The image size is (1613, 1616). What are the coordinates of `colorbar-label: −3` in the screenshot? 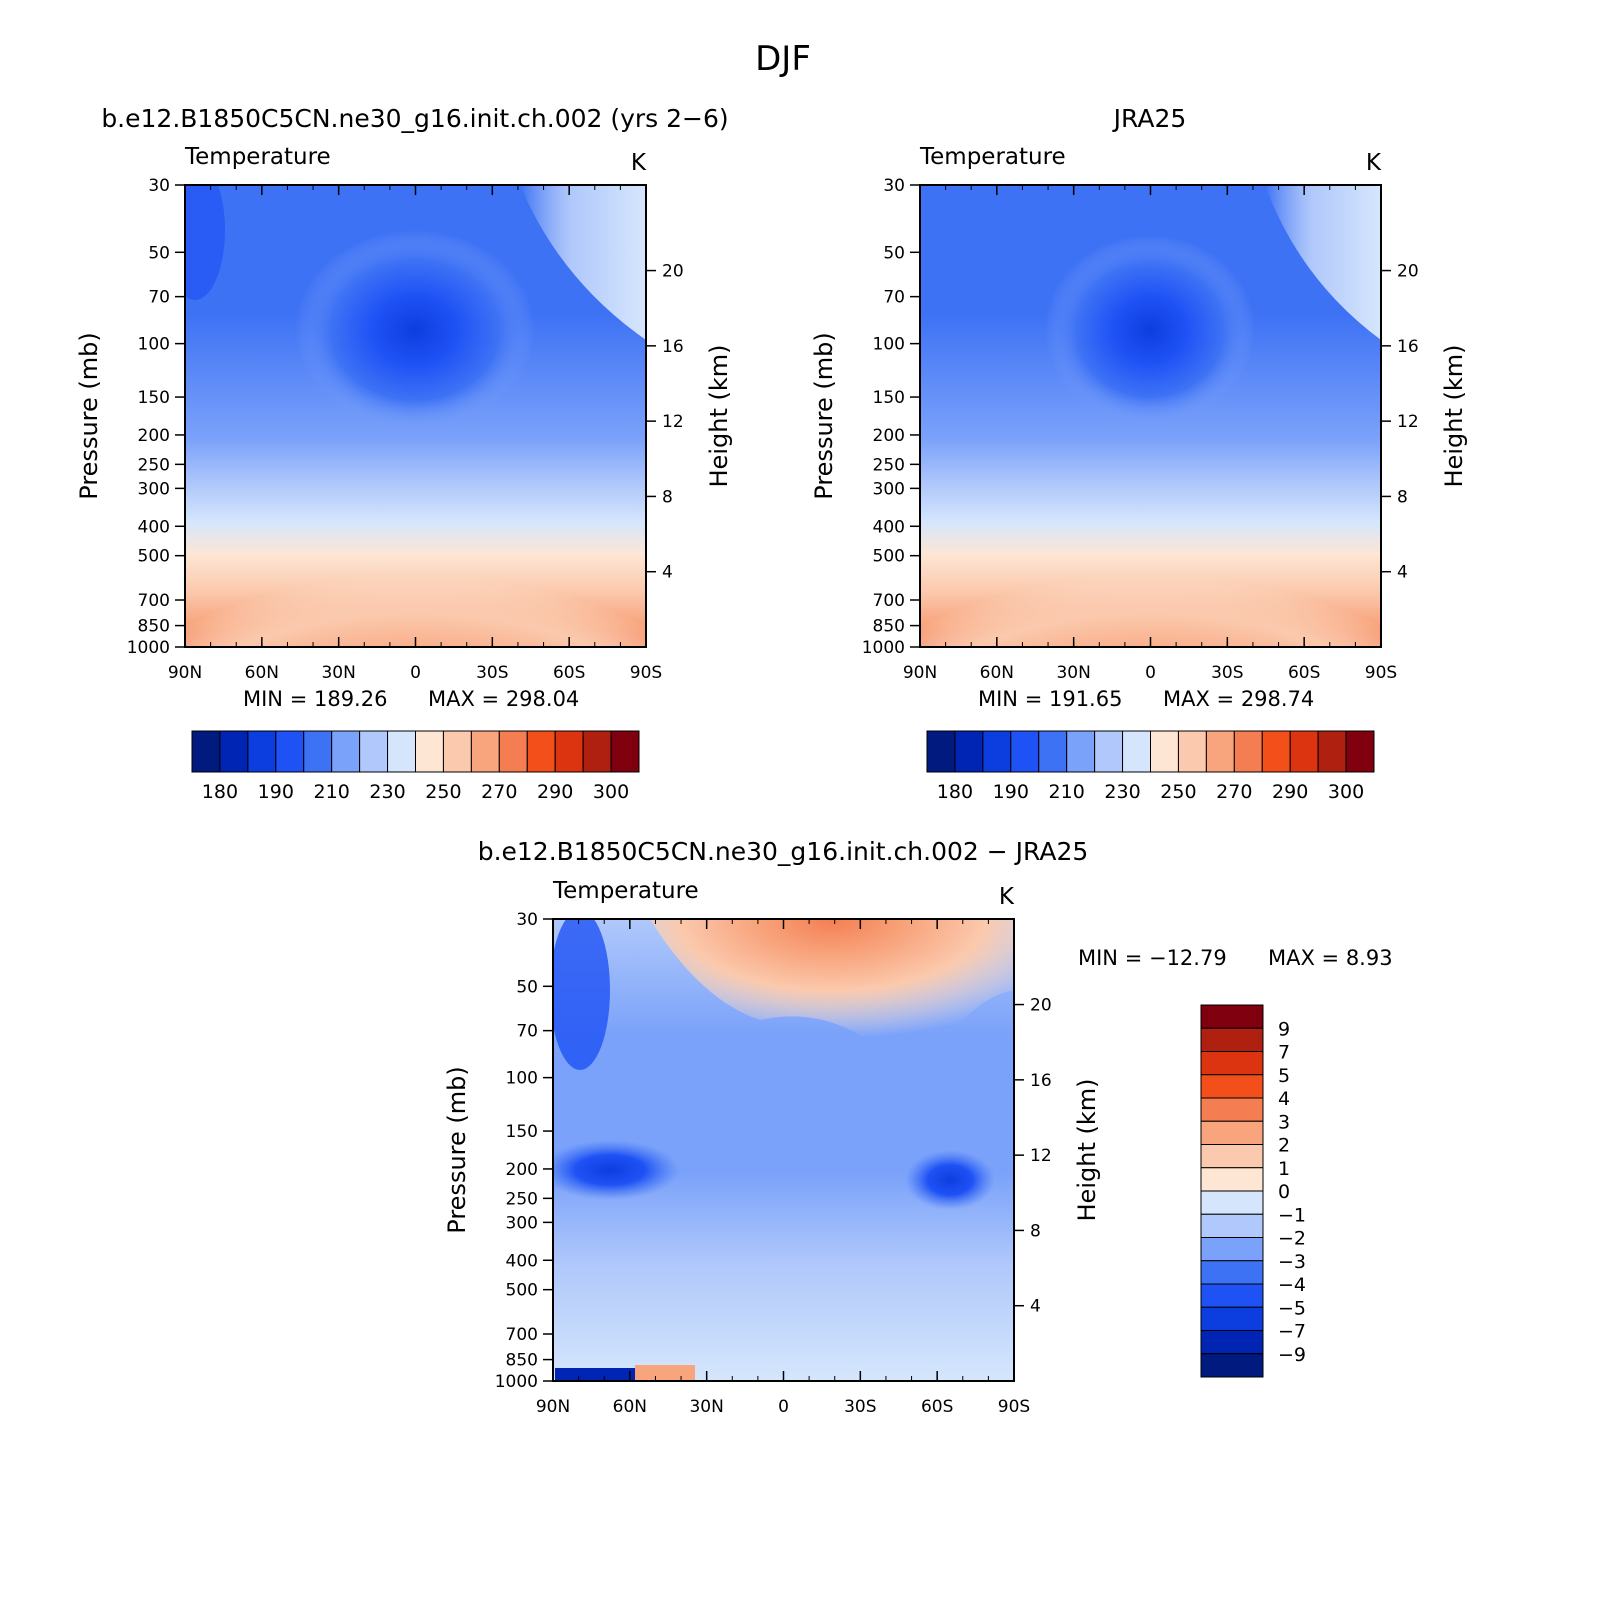 It's located at (1292, 1262).